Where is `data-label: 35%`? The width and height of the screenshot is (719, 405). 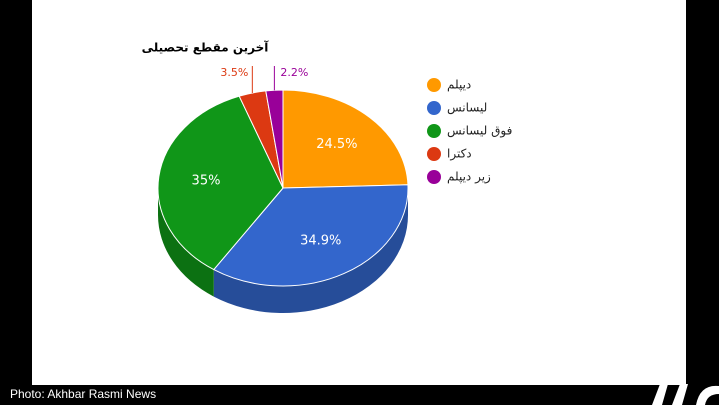
data-label: 35% is located at coordinates (206, 181).